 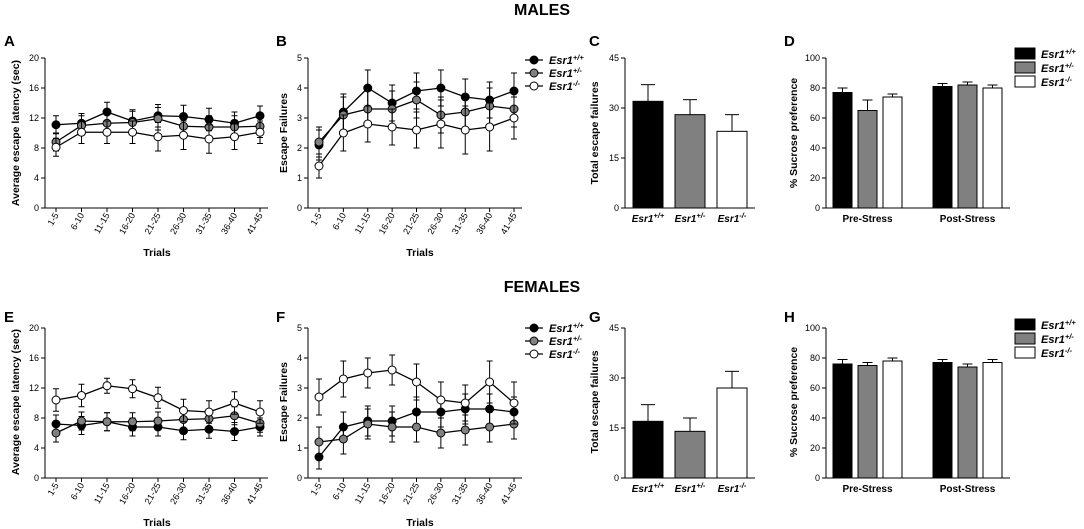 What do you see at coordinates (299, 148) in the screenshot?
I see `y-tick-label: 2` at bounding box center [299, 148].